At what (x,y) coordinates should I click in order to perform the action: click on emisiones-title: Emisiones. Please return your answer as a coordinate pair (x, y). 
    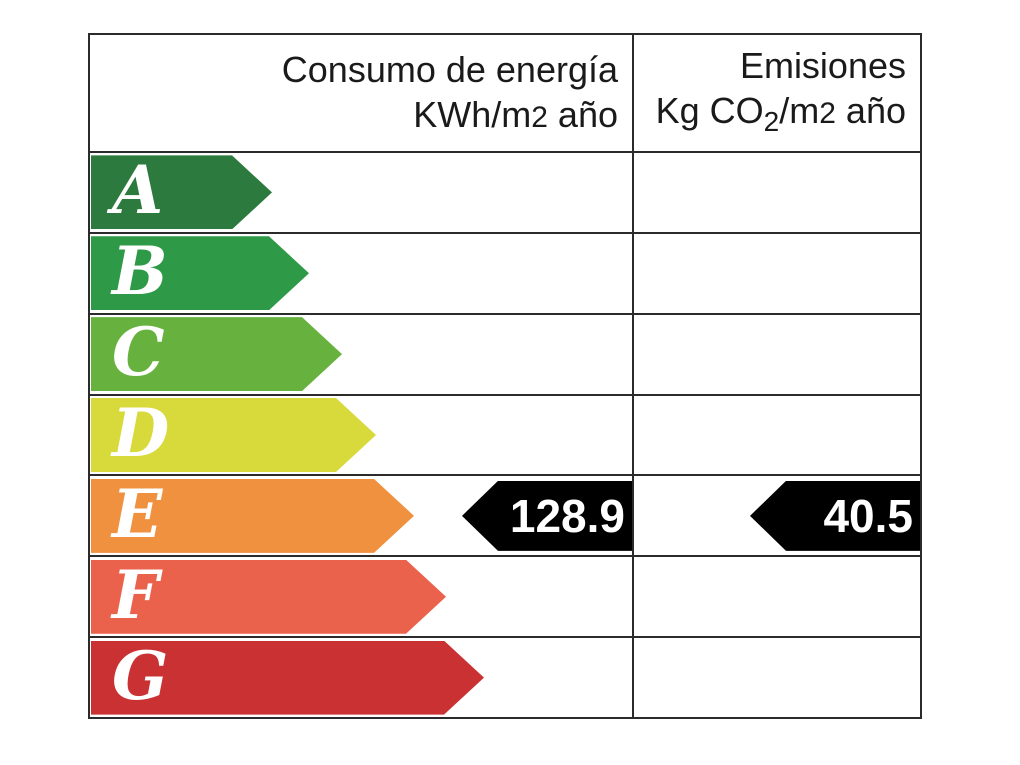
    Looking at the image, I should click on (822, 65).